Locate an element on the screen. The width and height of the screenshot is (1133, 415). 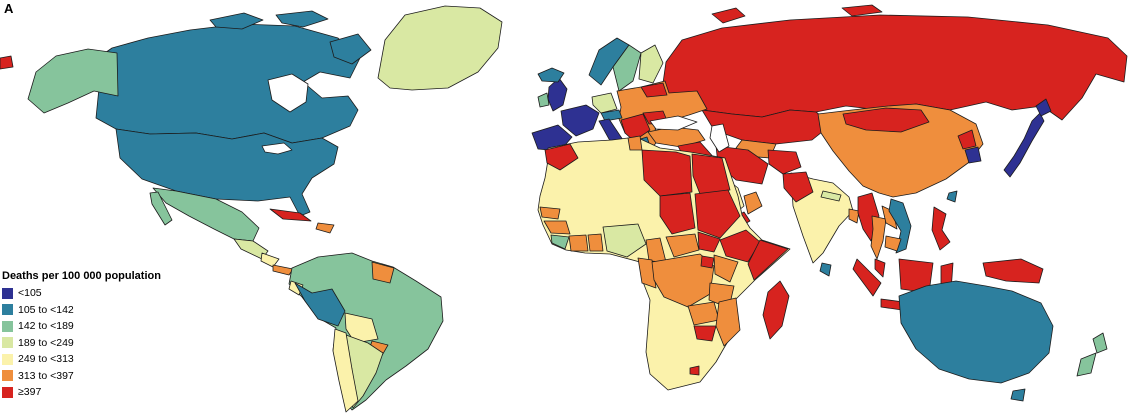
region-libya is located at coordinates (667, 173).